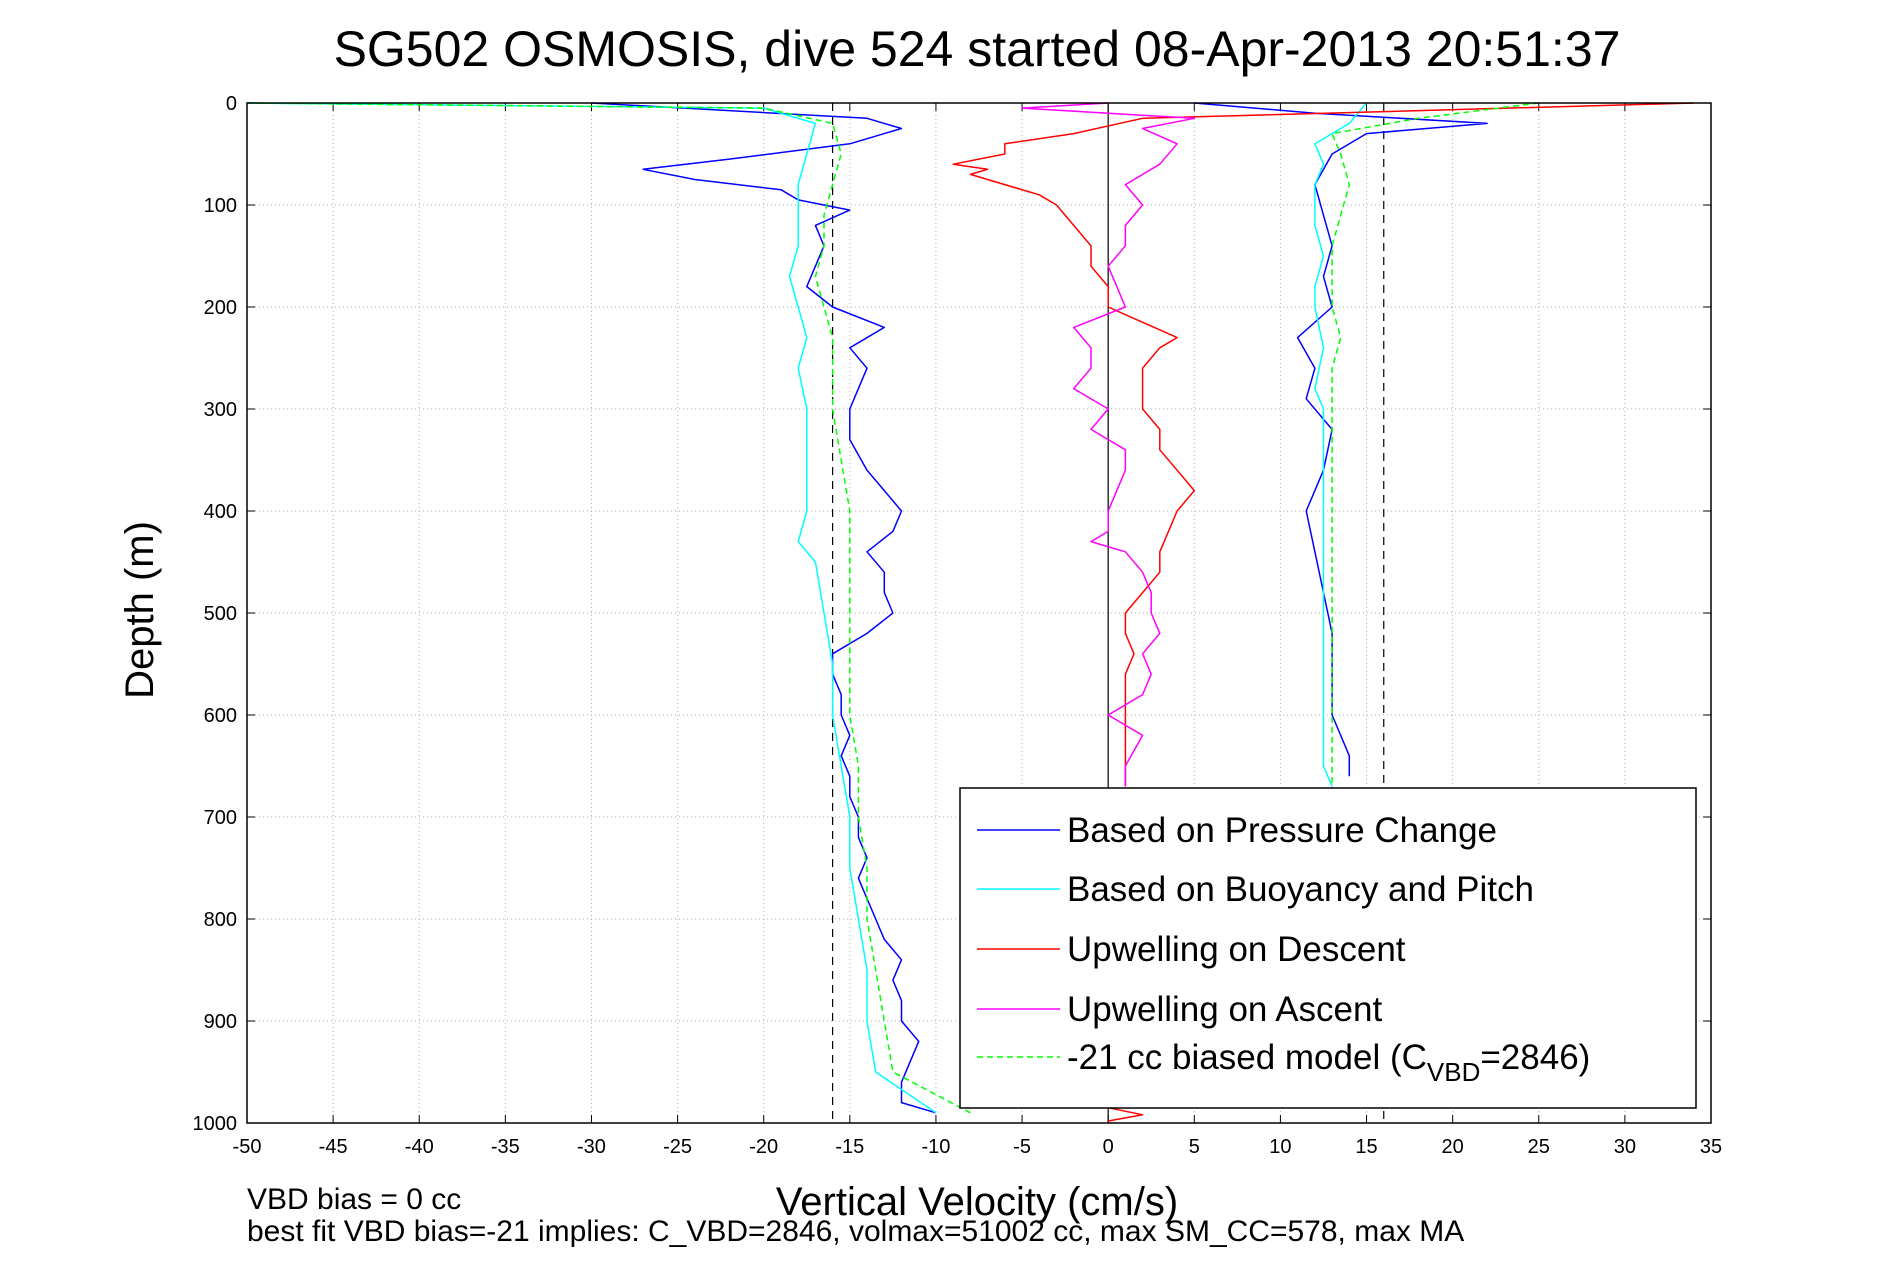 Image resolution: width=1891 pixels, height=1262 pixels. I want to click on x-tick-label: -5, so click(1022, 1147).